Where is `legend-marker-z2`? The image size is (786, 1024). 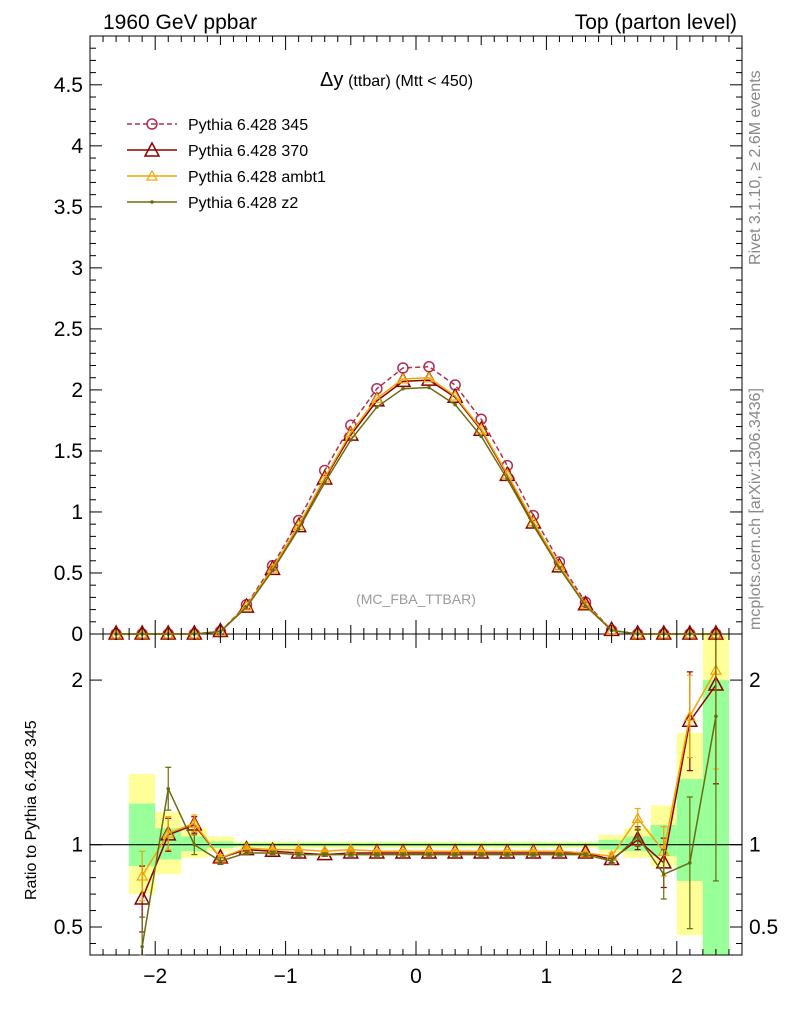 legend-marker-z2 is located at coordinates (152, 202).